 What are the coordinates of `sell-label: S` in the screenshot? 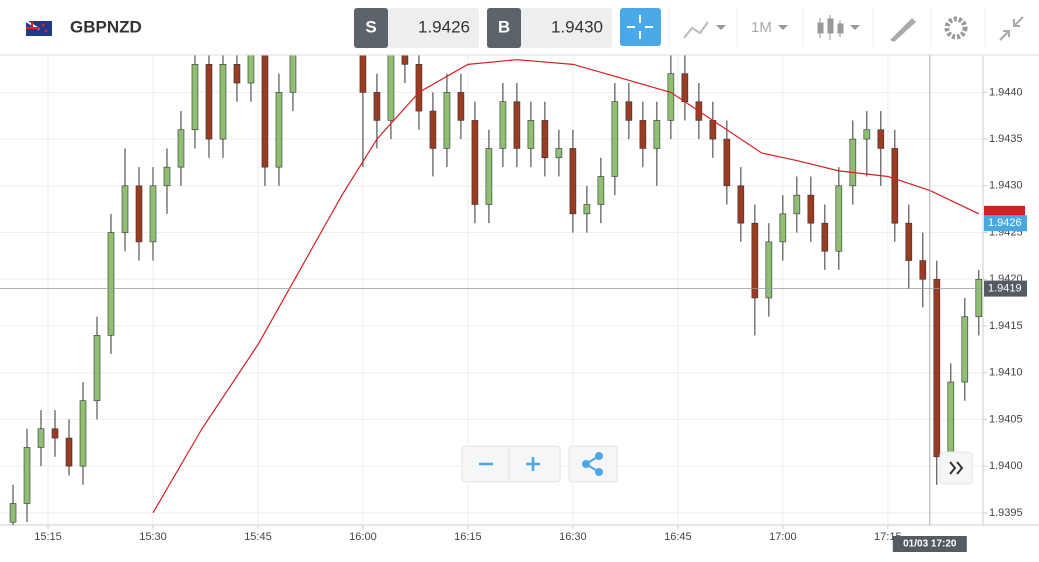 It's located at (370, 26).